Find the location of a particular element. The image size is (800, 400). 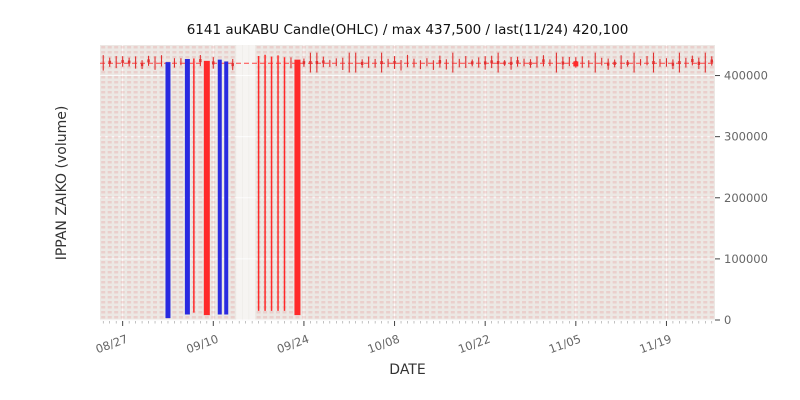

x-axis-label: DATE is located at coordinates (407, 370).